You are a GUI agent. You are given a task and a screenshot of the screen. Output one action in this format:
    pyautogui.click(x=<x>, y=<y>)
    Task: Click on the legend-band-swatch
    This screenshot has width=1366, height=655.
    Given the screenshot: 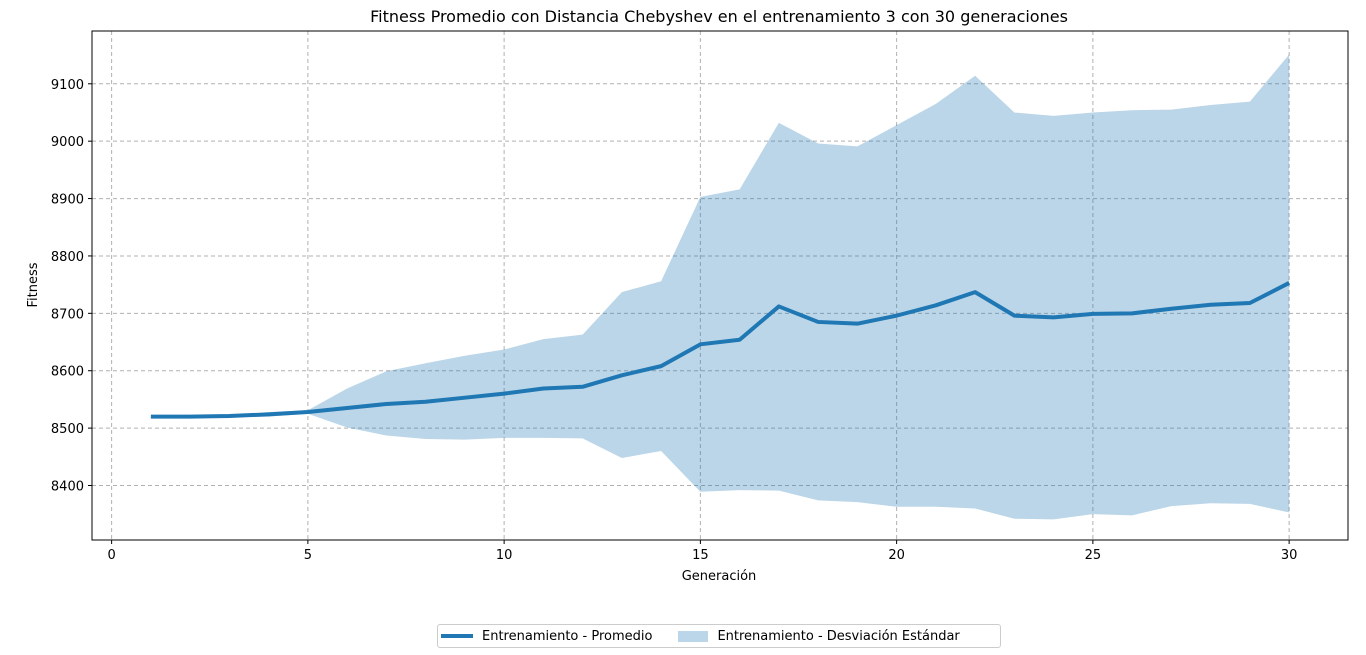 What is the action you would take?
    pyautogui.click(x=693, y=636)
    